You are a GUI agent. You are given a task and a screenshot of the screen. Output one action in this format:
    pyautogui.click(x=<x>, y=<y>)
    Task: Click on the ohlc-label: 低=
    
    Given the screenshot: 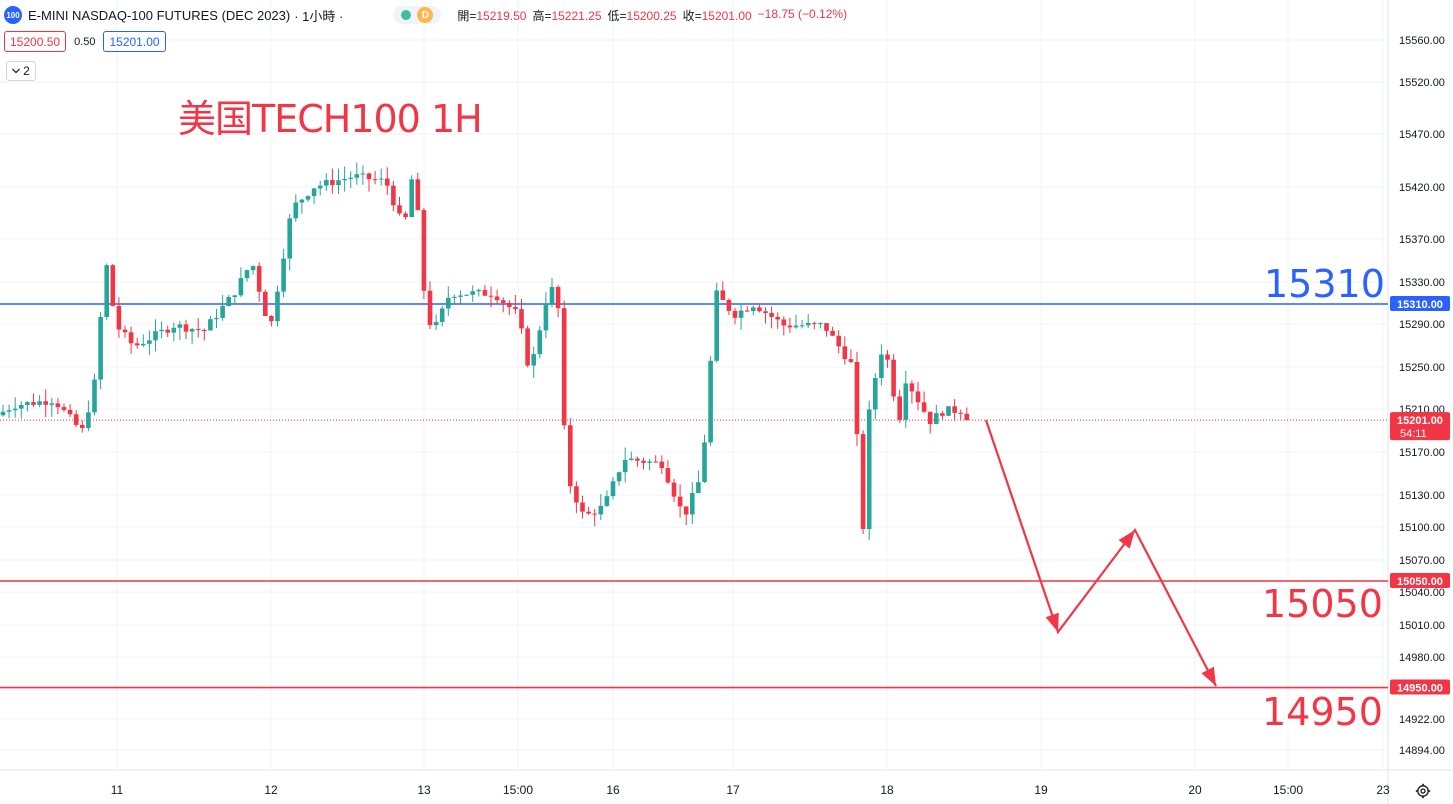 What is the action you would take?
    pyautogui.click(x=617, y=15)
    